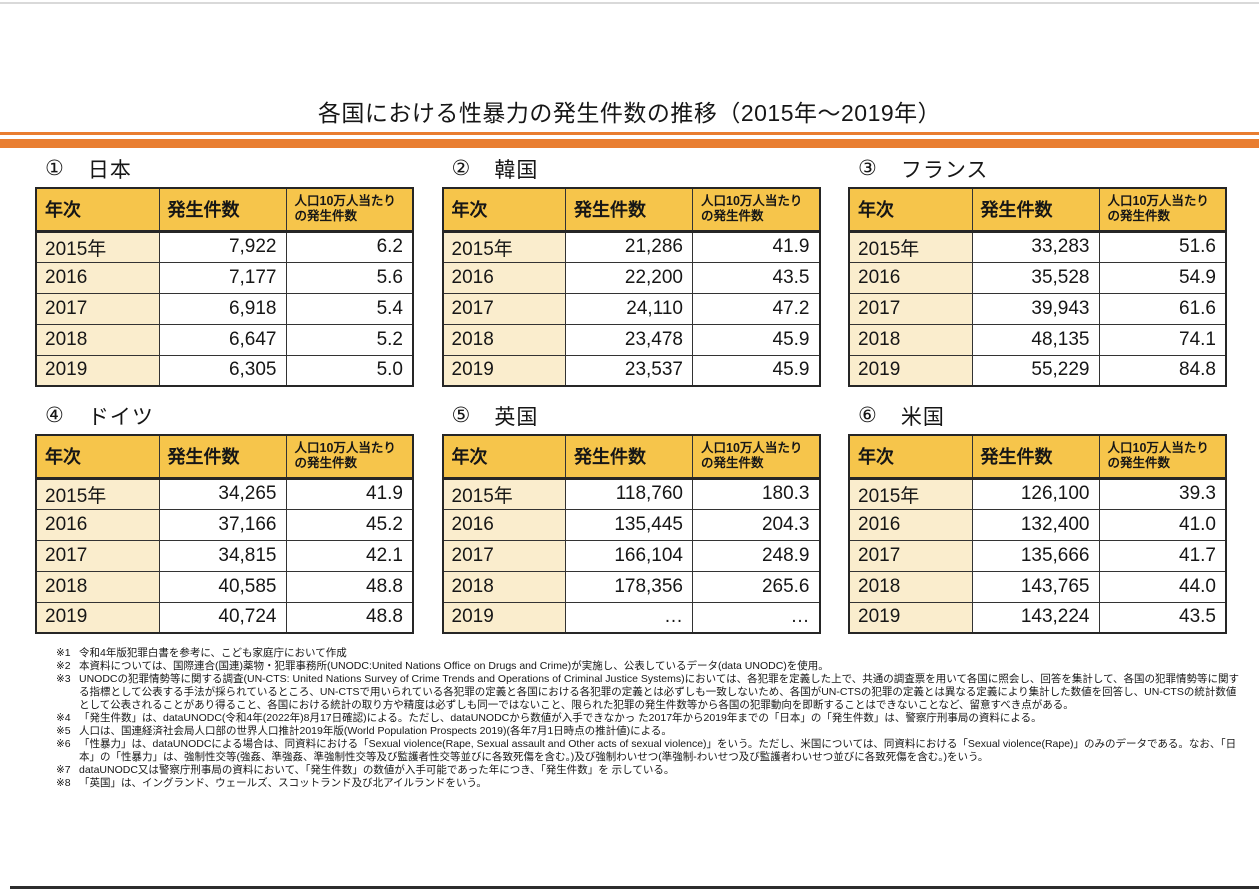 This screenshot has height=892, width=1259. I want to click on country-name: 日本, so click(109, 170).